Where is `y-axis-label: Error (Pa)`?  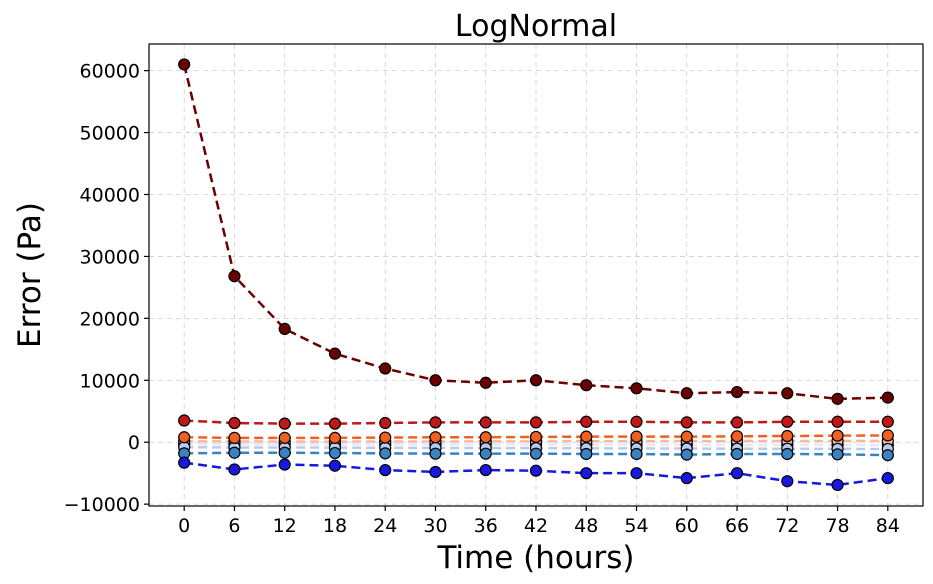
y-axis-label: Error (Pa) is located at coordinates (30, 275).